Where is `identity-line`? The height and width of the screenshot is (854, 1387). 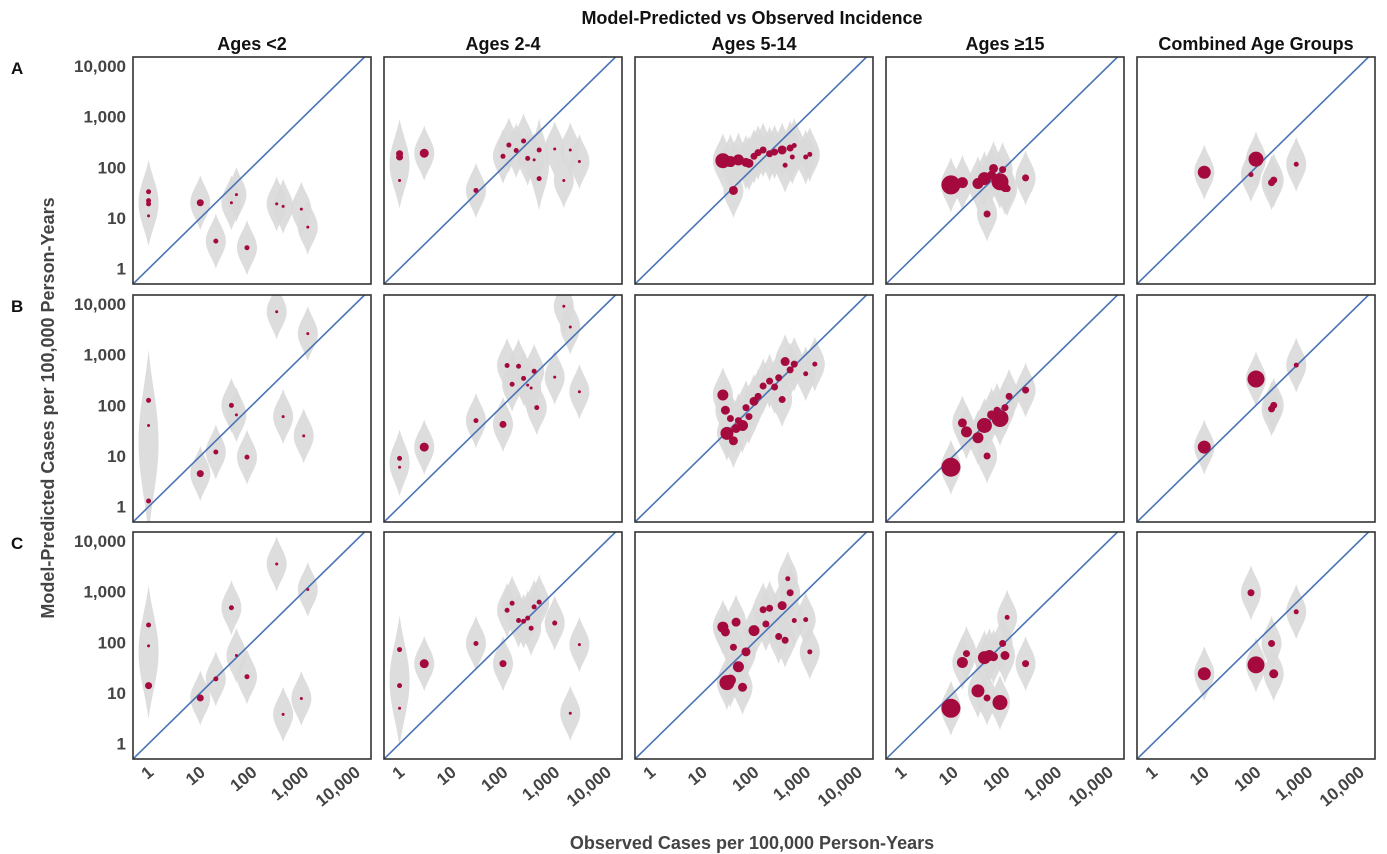
identity-line is located at coordinates (1253, 170).